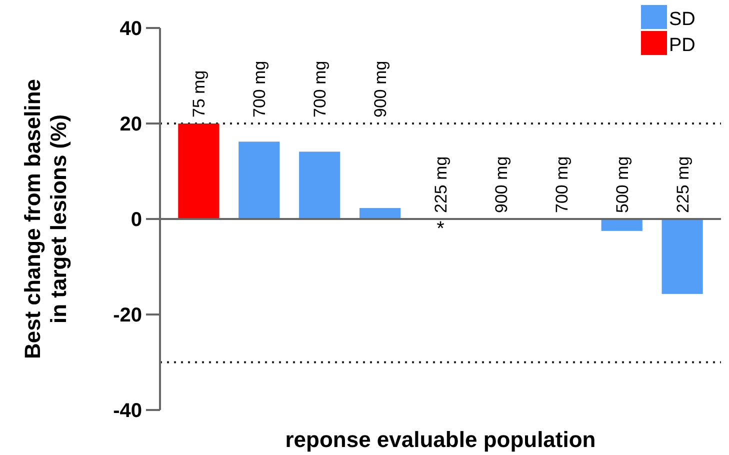 This screenshot has width=729, height=455. What do you see at coordinates (131, 29) in the screenshot?
I see `y-tick-label: 40` at bounding box center [131, 29].